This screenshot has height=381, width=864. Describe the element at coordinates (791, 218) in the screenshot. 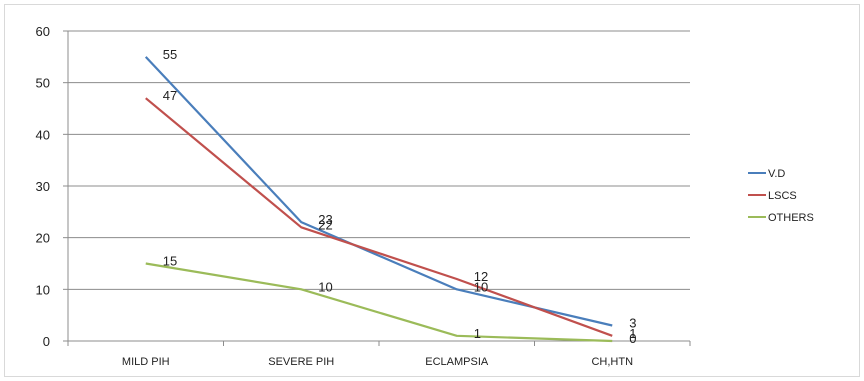

I see `legend-label: OTHERS` at that location.